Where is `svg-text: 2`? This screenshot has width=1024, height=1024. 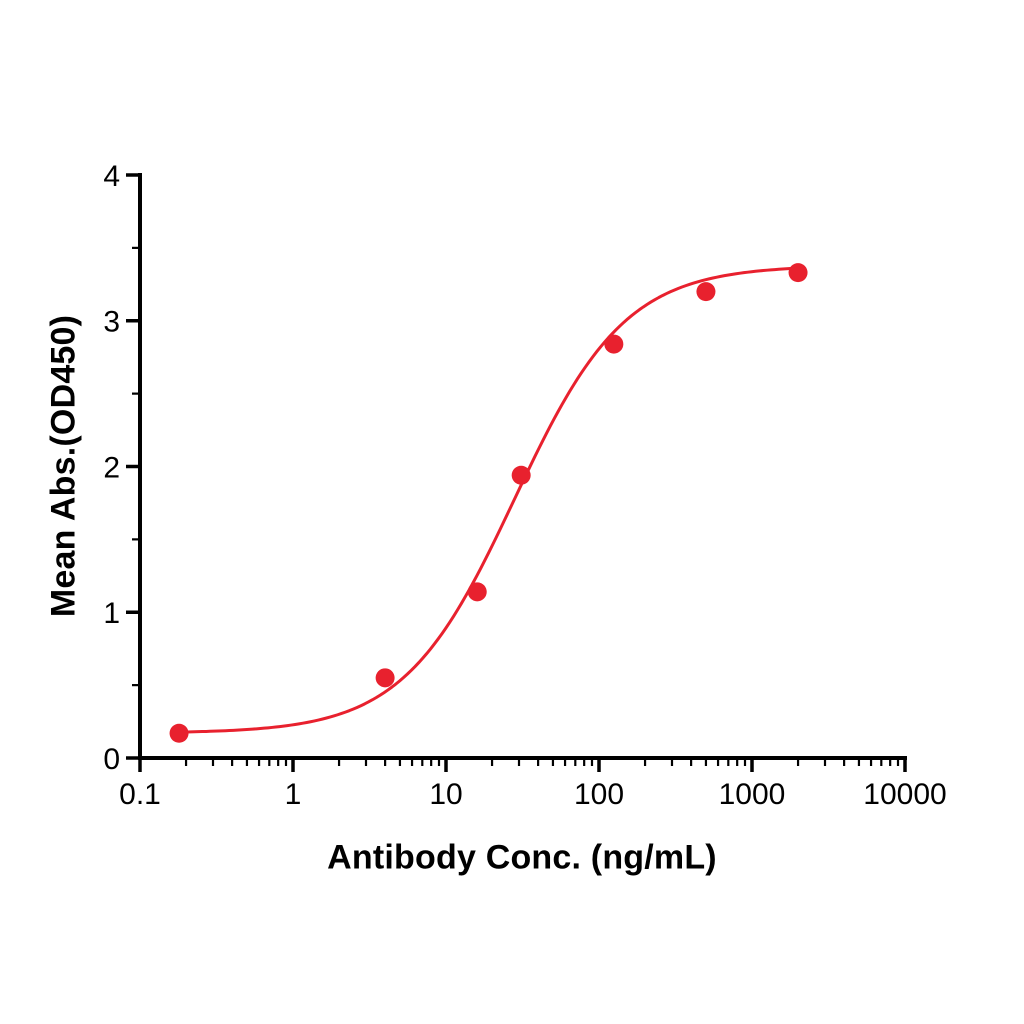 svg-text: 2 is located at coordinates (111, 467).